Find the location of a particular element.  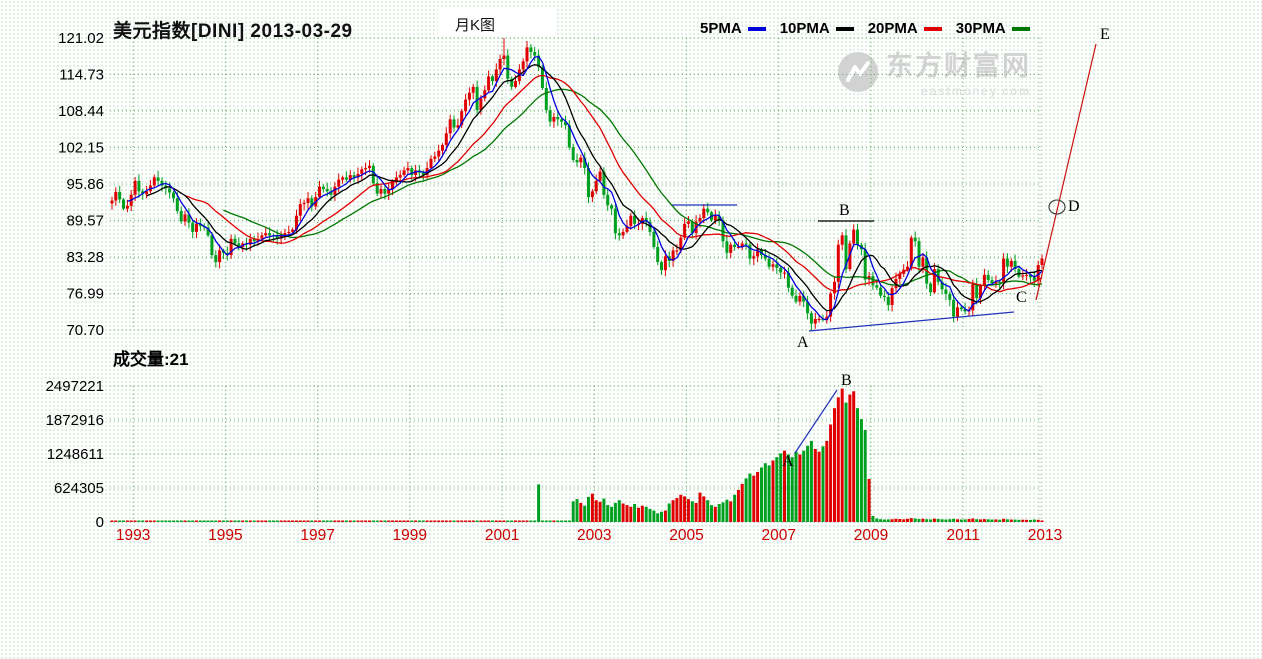

svg-text: 108.44 is located at coordinates (81, 111).